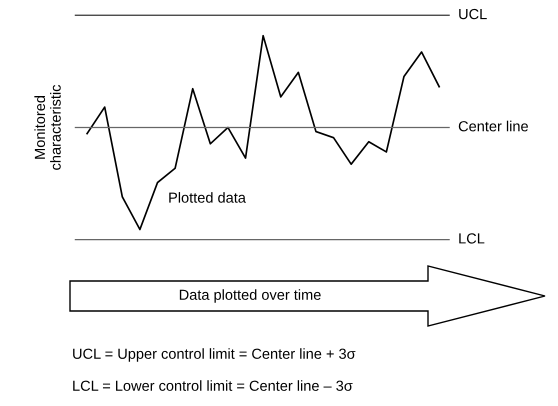 The image size is (558, 406). I want to click on text: LCL = Lower control limit = Center line – 3σ, so click(213, 385).